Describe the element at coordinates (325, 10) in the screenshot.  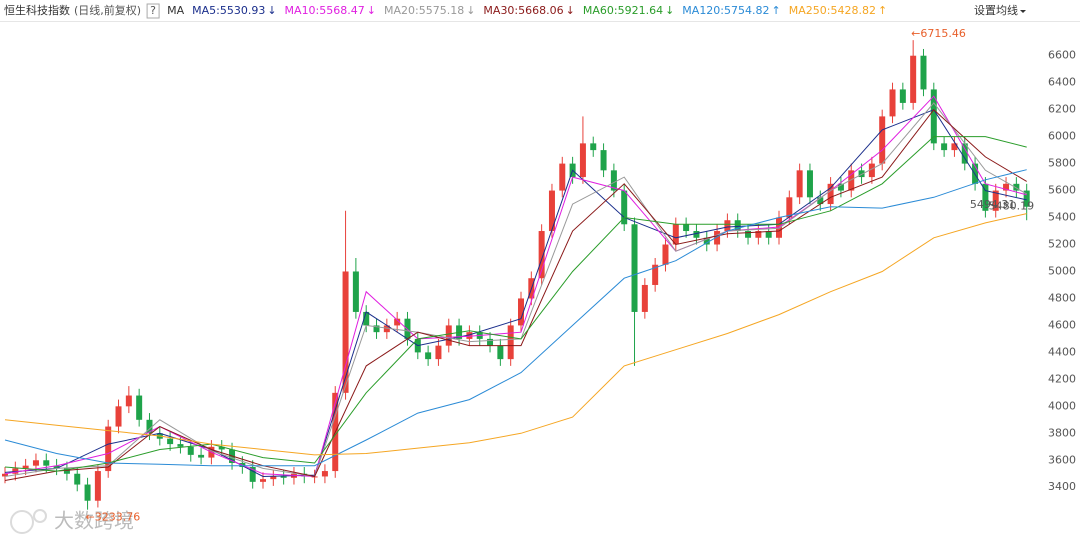
I see `legend-entry: MA10:5568.47` at that location.